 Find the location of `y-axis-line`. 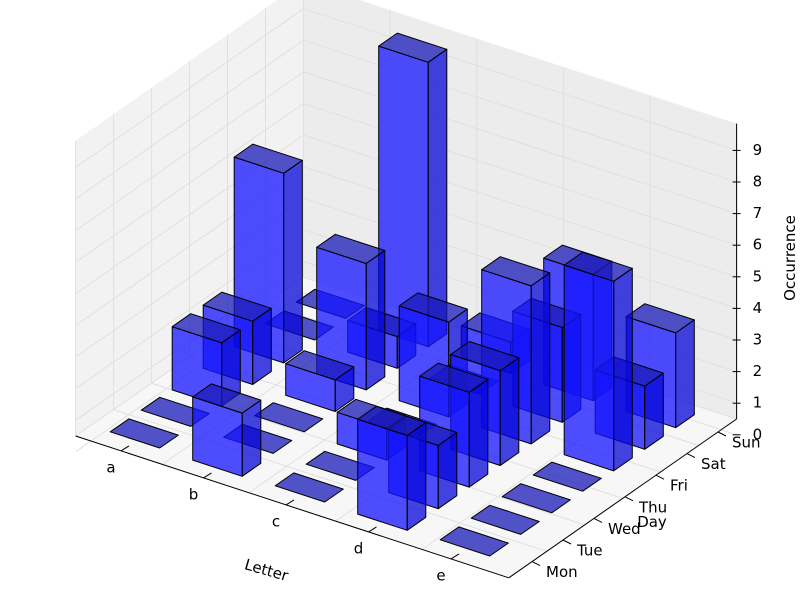

y-axis-line is located at coordinates (622, 498).